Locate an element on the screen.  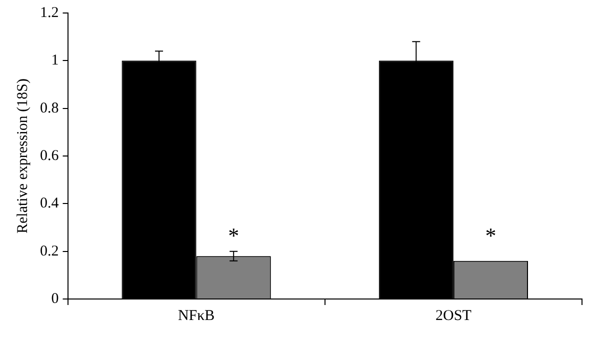
y-tick-label: 0.8 is located at coordinates (49, 108).